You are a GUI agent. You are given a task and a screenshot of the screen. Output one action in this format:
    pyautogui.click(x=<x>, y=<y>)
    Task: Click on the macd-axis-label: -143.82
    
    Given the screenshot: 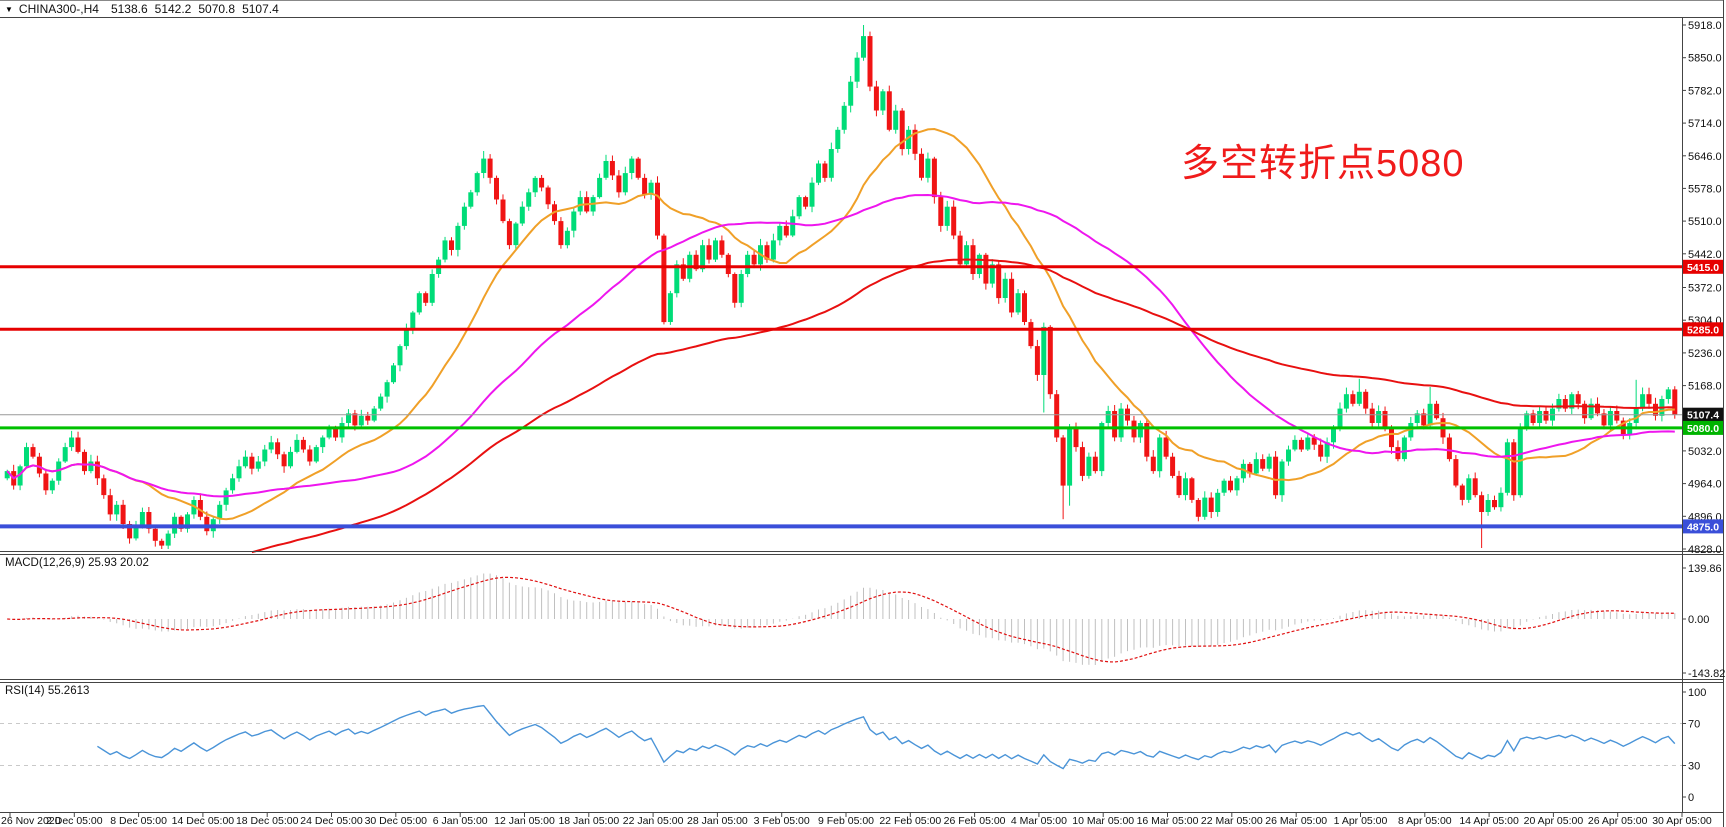 What is the action you would take?
    pyautogui.click(x=1706, y=674)
    